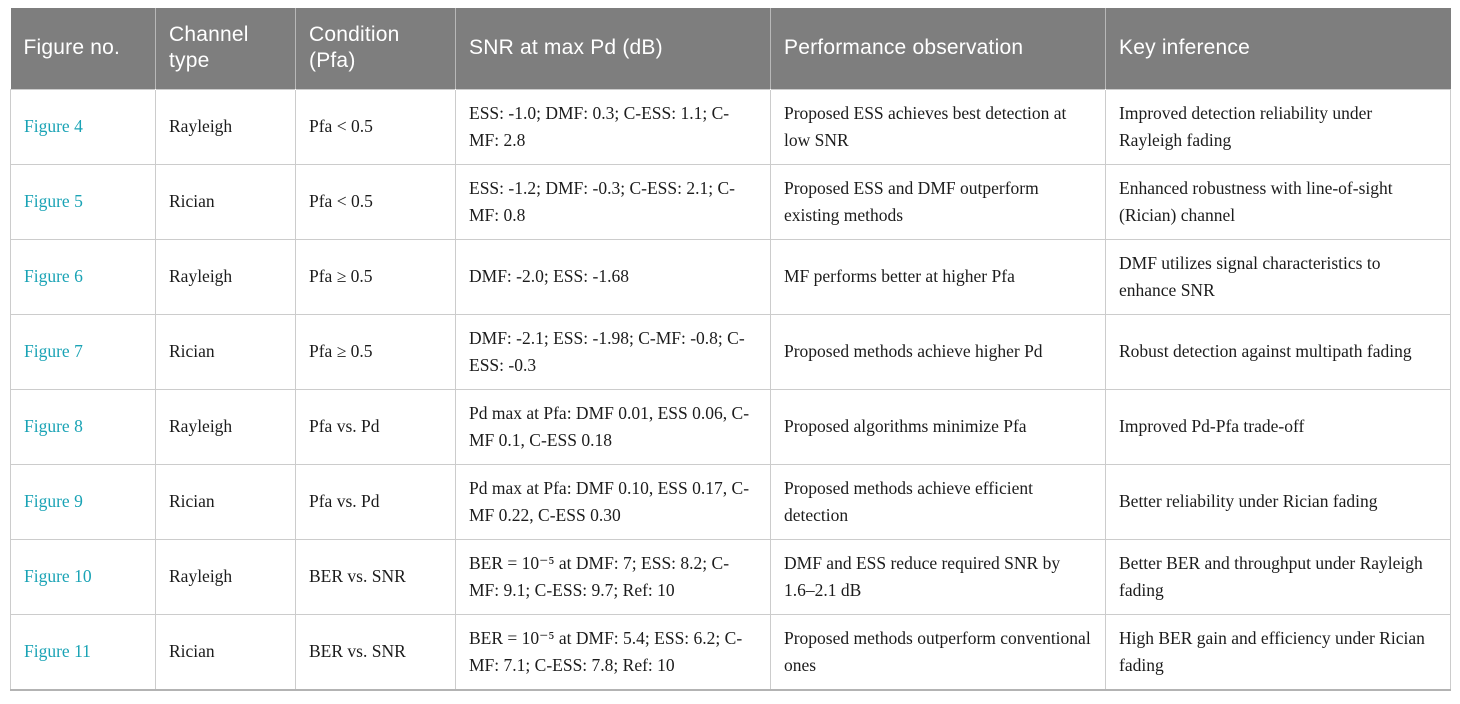  I want to click on figure-link: Figure 6, so click(53, 276).